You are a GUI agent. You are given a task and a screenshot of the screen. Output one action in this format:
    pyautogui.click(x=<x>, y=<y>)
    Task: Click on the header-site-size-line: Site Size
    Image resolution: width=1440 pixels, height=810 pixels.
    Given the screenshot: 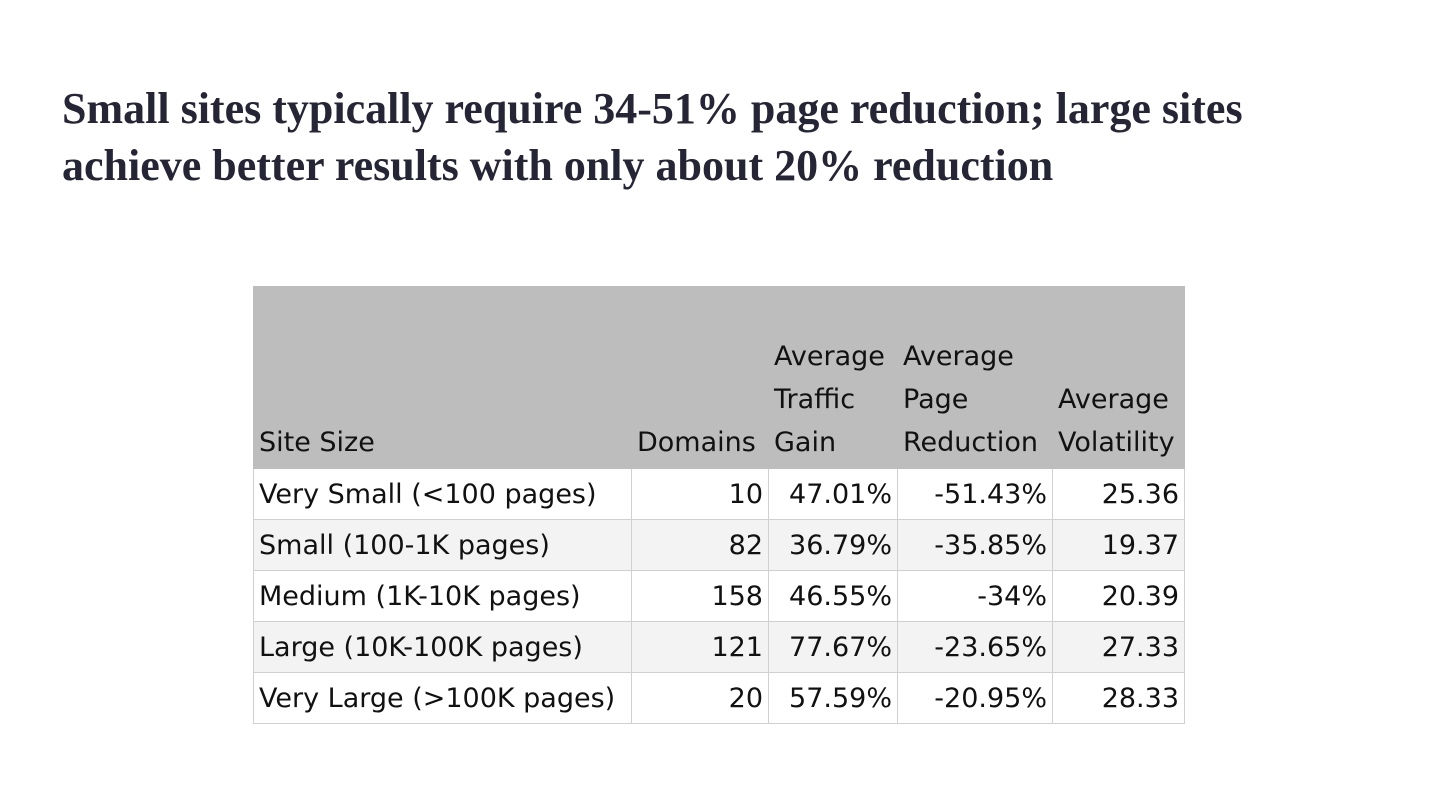 What is the action you would take?
    pyautogui.click(x=317, y=442)
    